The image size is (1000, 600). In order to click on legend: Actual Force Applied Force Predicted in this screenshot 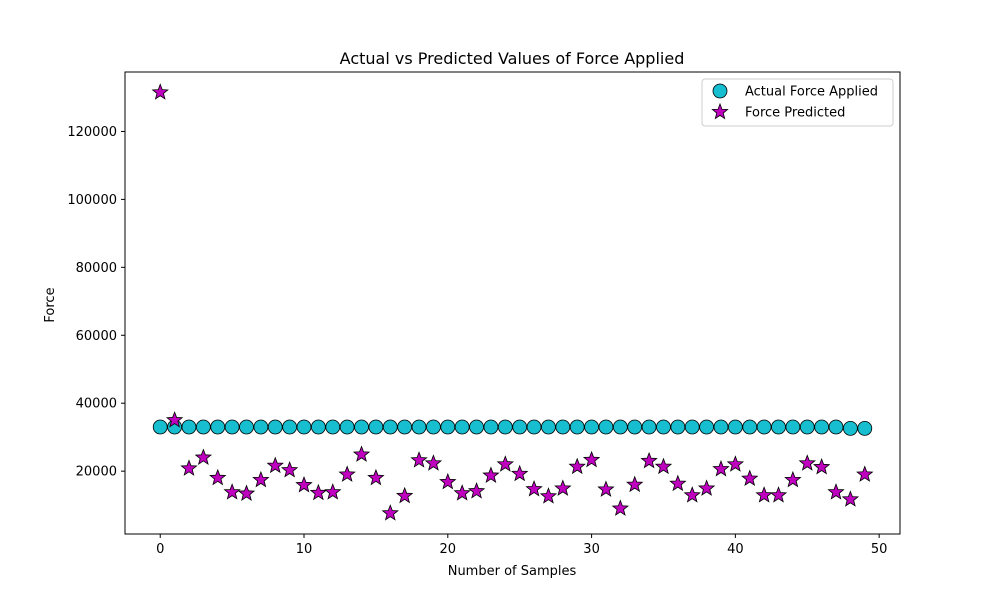, I will do `click(797, 102)`.